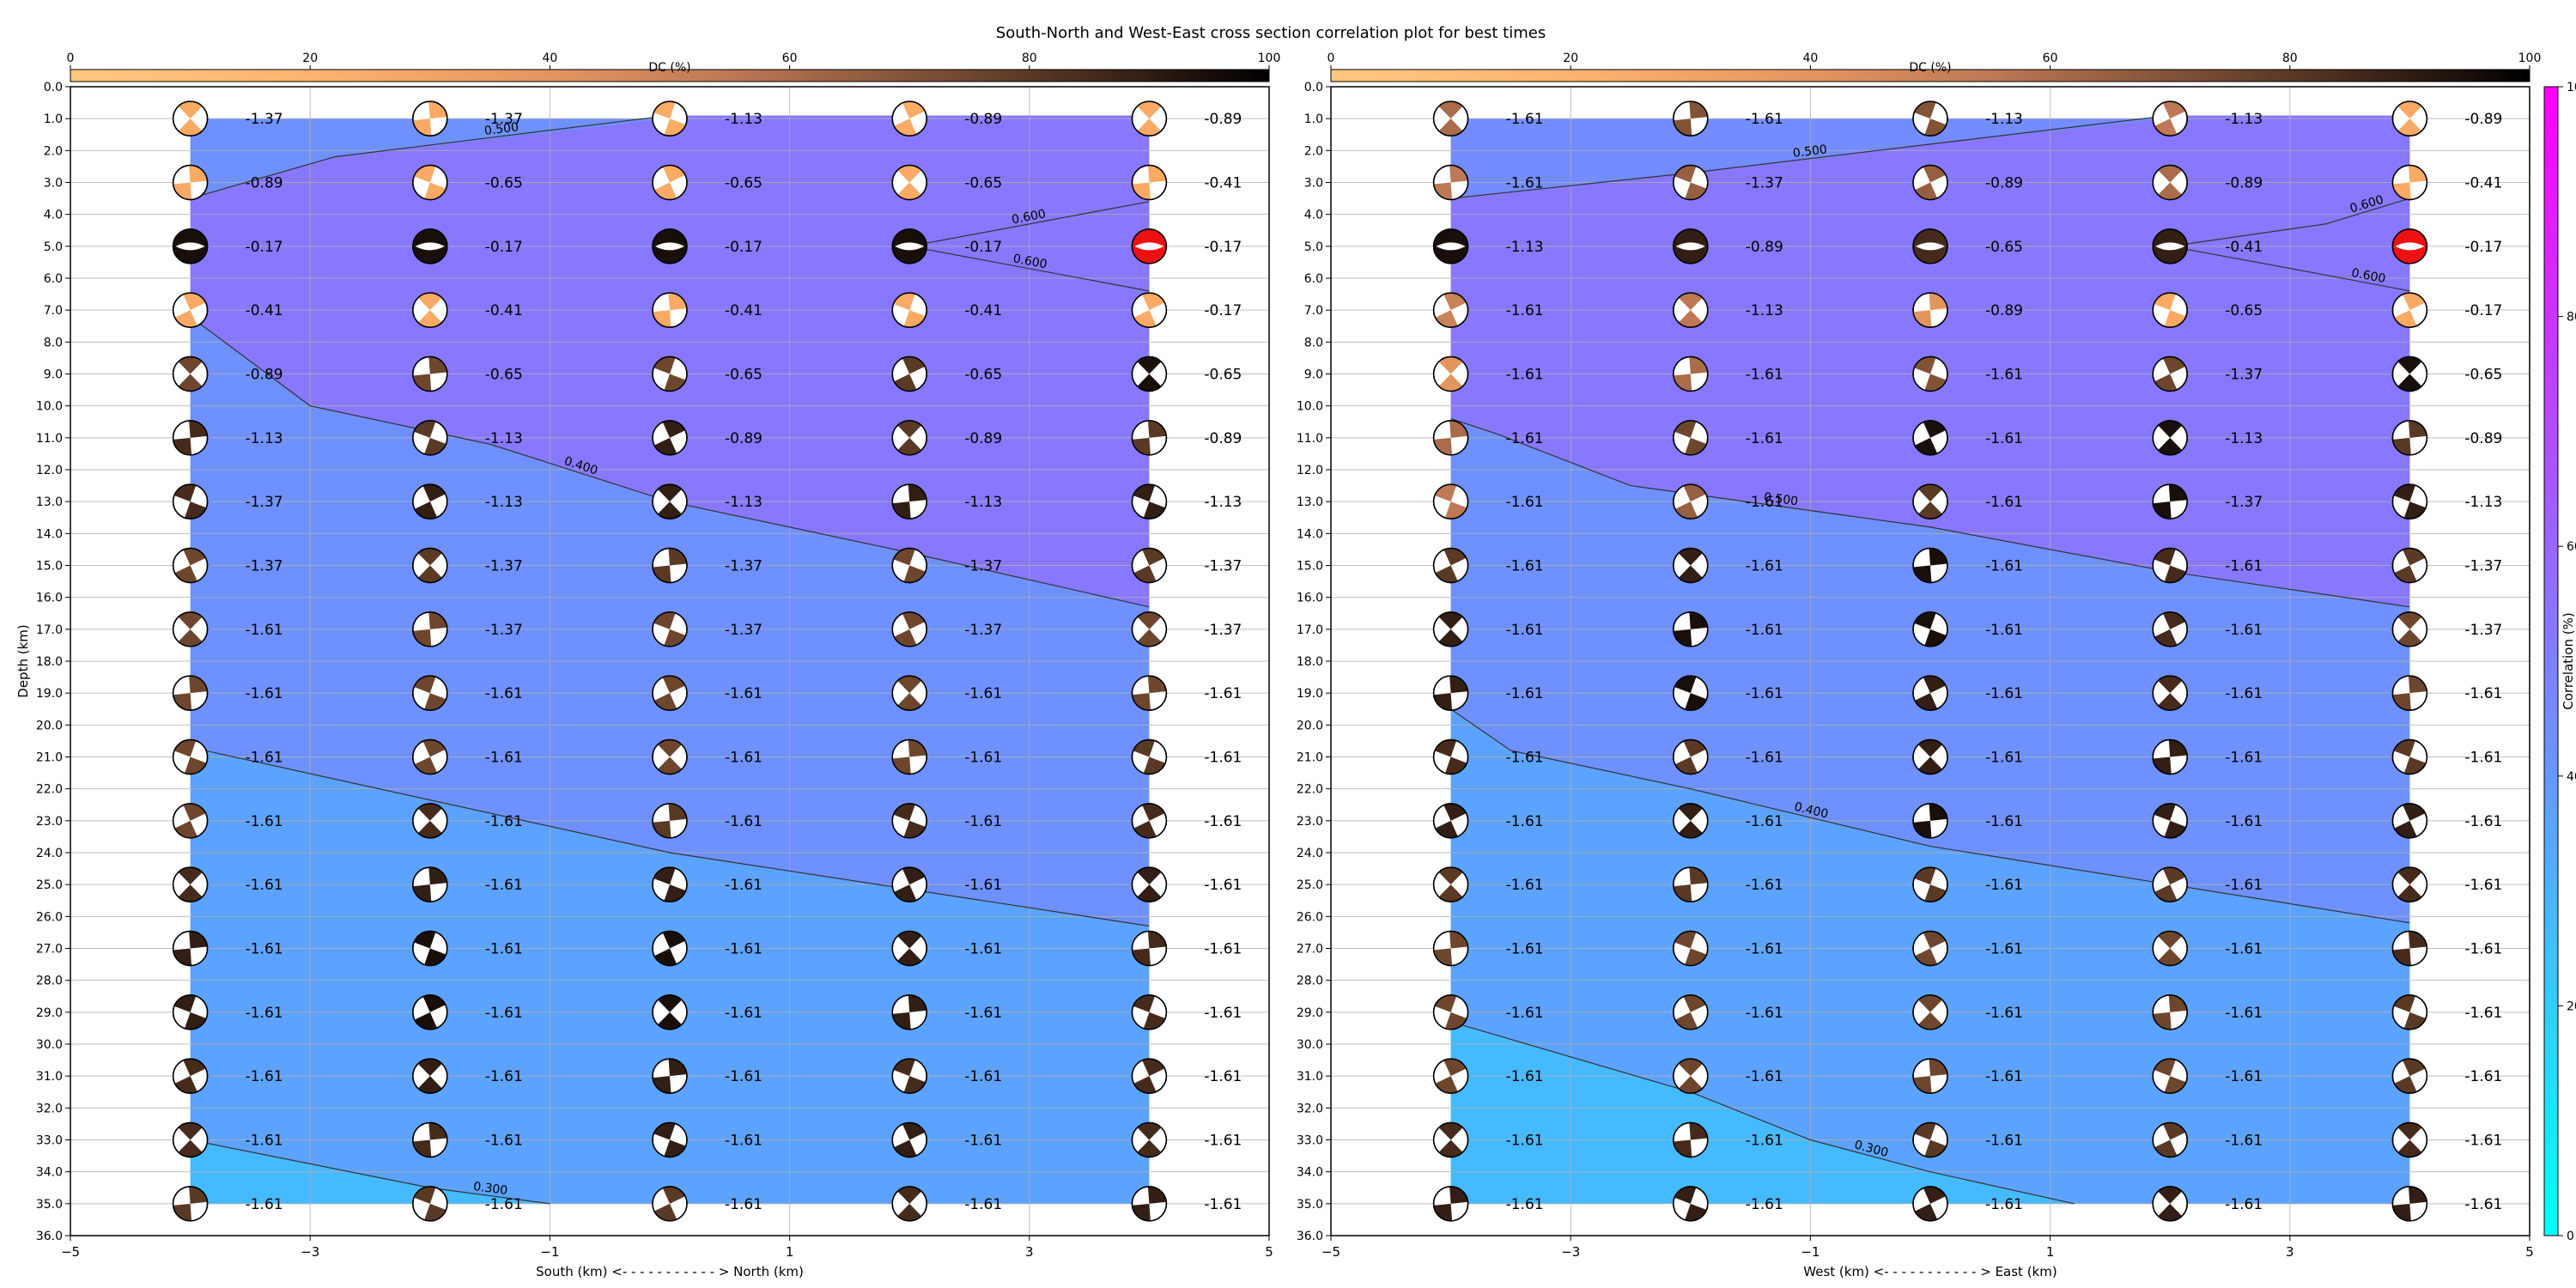 Image resolution: width=2576 pixels, height=1288 pixels. I want to click on time-label: -1.13, so click(1525, 248).